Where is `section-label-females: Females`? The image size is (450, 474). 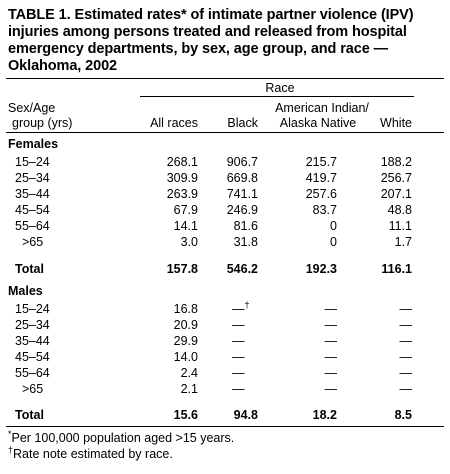
section-label-females: Females is located at coordinates (33, 144).